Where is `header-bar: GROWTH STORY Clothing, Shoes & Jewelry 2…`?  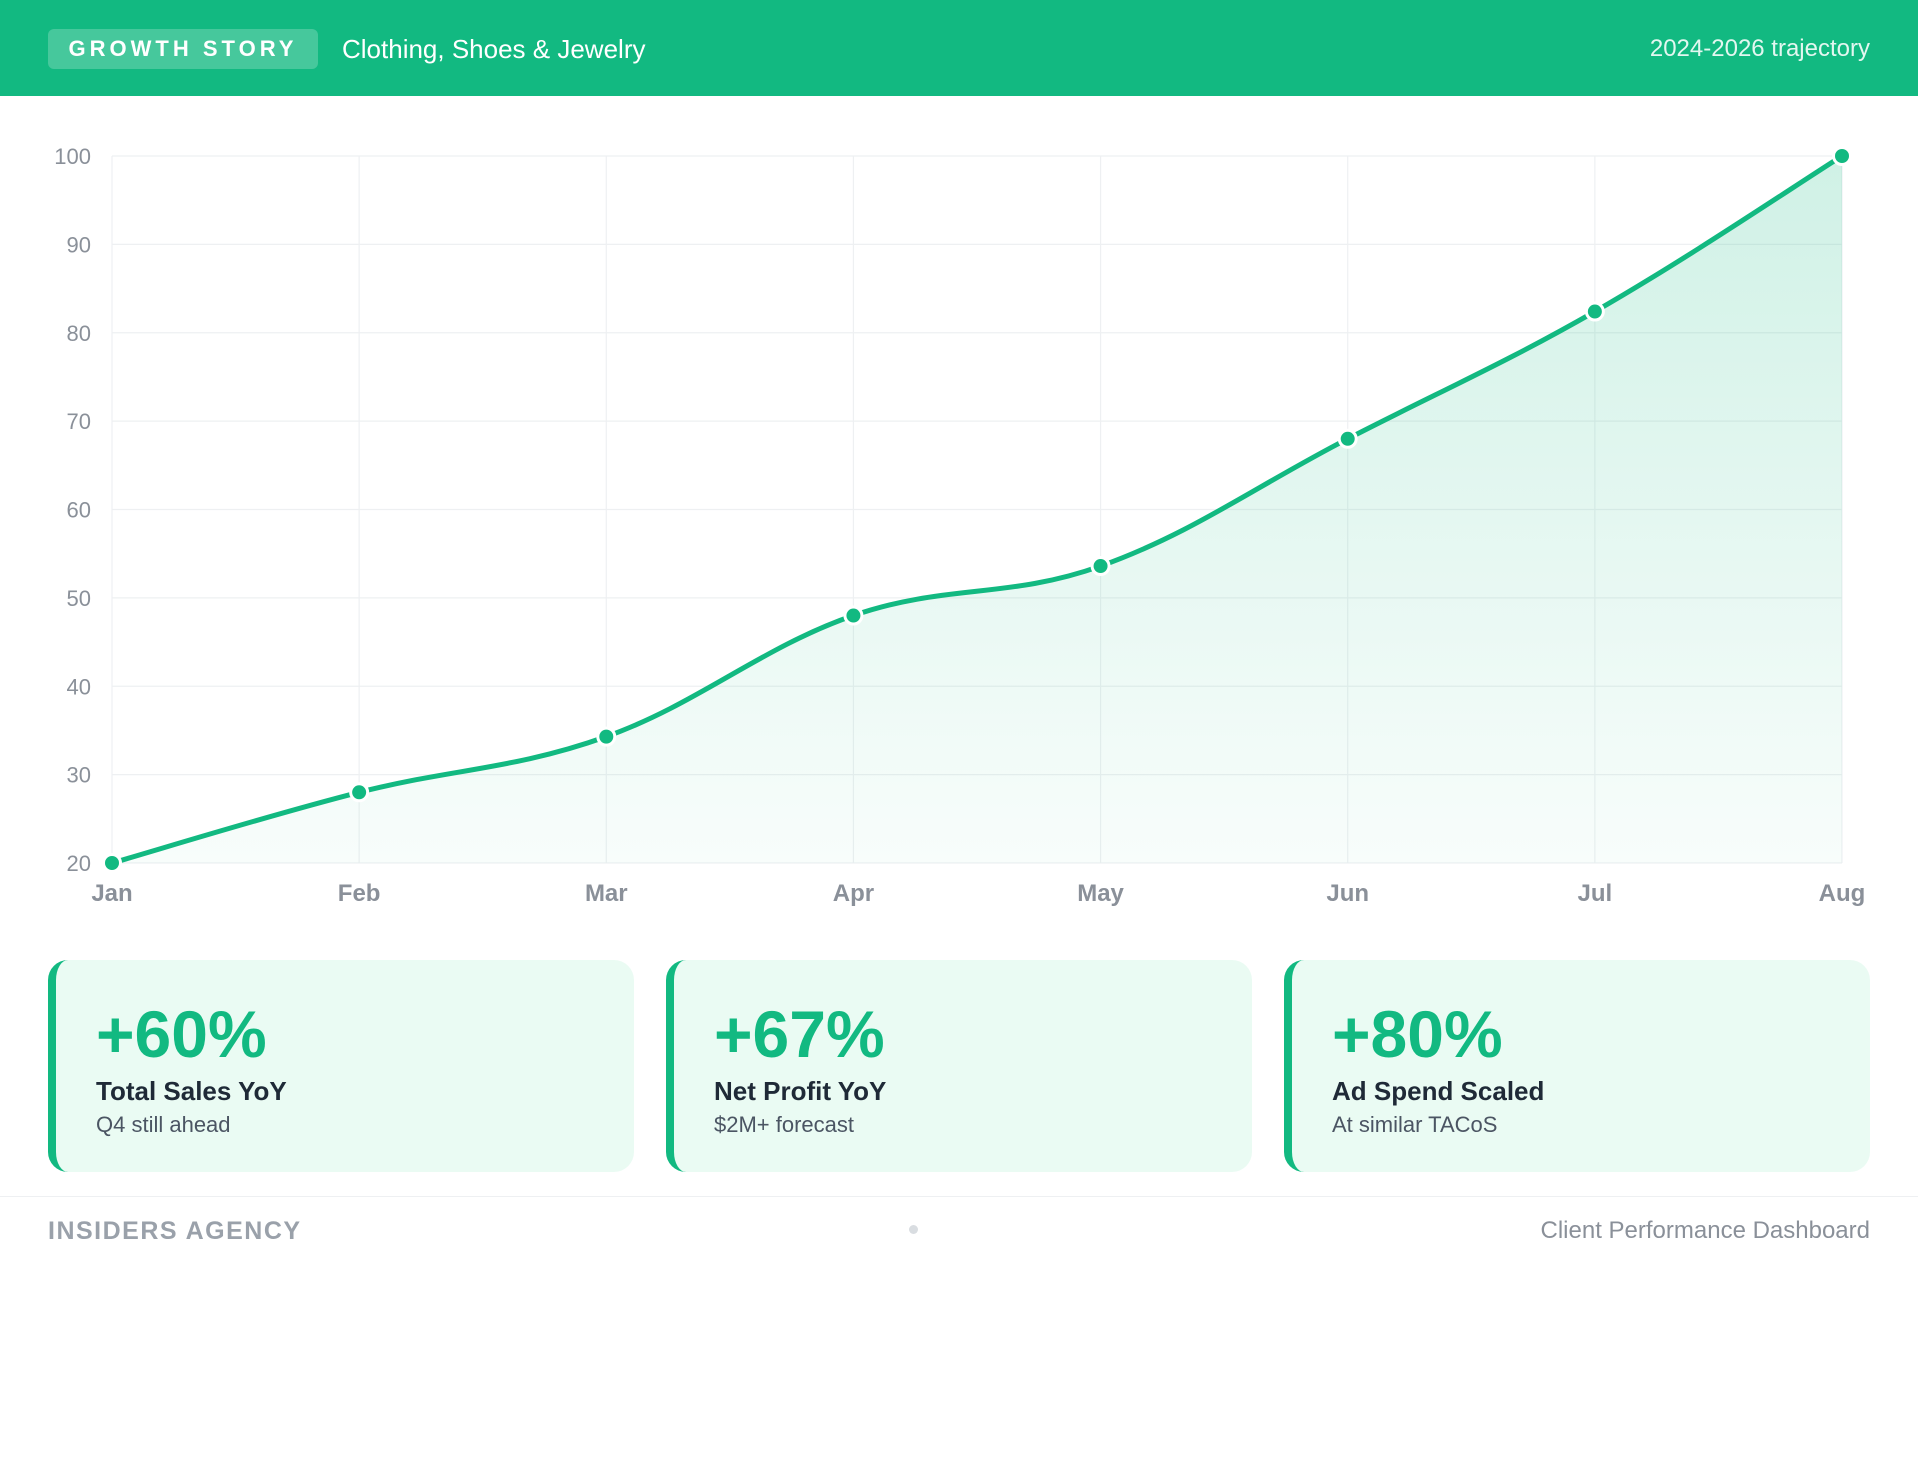
header-bar: GROWTH STORY Clothing, Shoes & Jewelry 2… is located at coordinates (959, 48).